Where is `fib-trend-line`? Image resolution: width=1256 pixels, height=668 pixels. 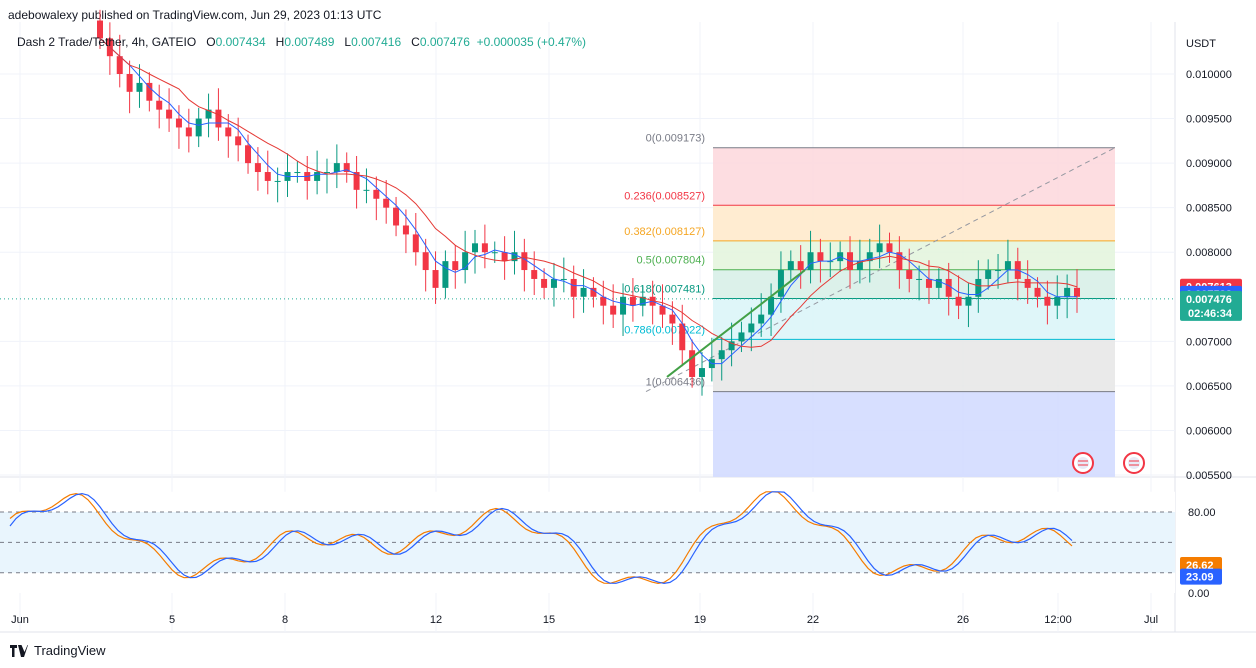 fib-trend-line is located at coordinates (880, 270).